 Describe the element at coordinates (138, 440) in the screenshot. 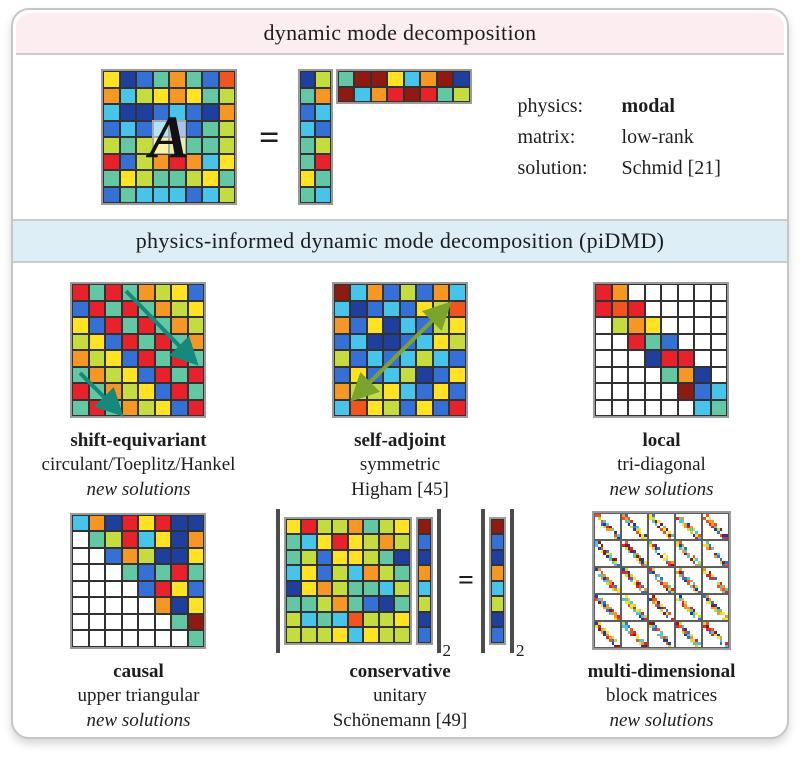

I see `panel-title: shift-equivariant` at that location.